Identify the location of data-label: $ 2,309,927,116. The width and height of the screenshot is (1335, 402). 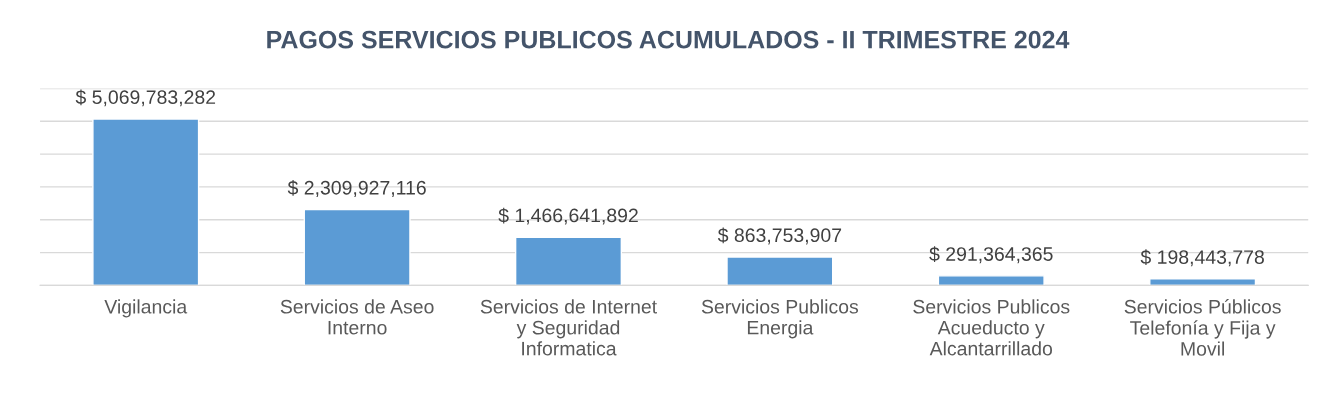
(356, 188).